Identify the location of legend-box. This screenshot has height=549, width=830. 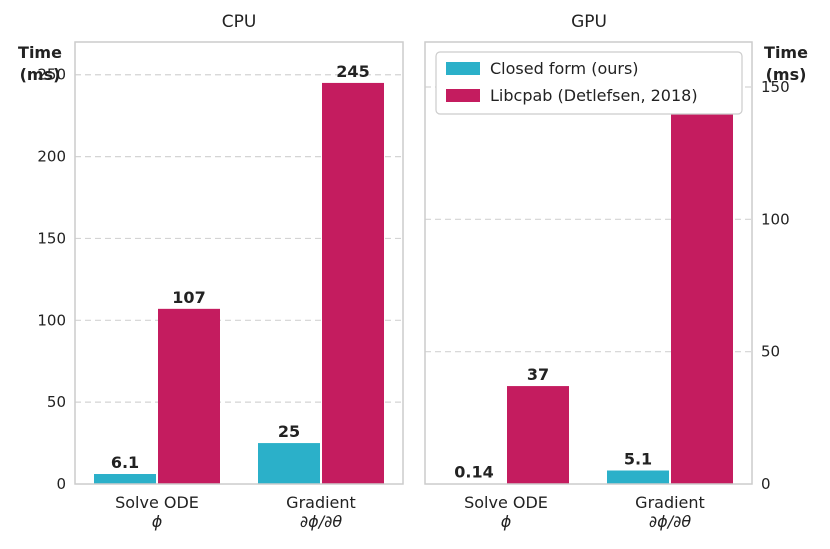
(589, 83).